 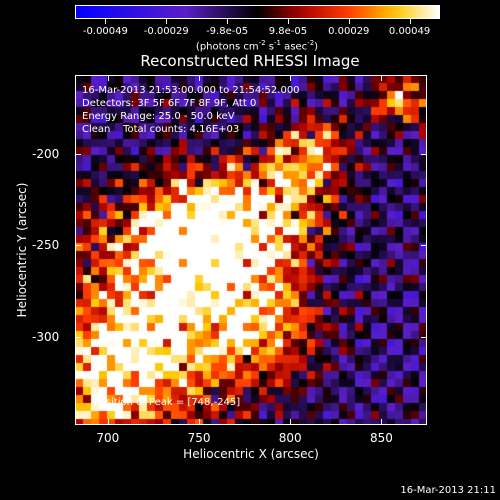 I want to click on colorbar-tick-label: 0.00029, so click(x=349, y=31).